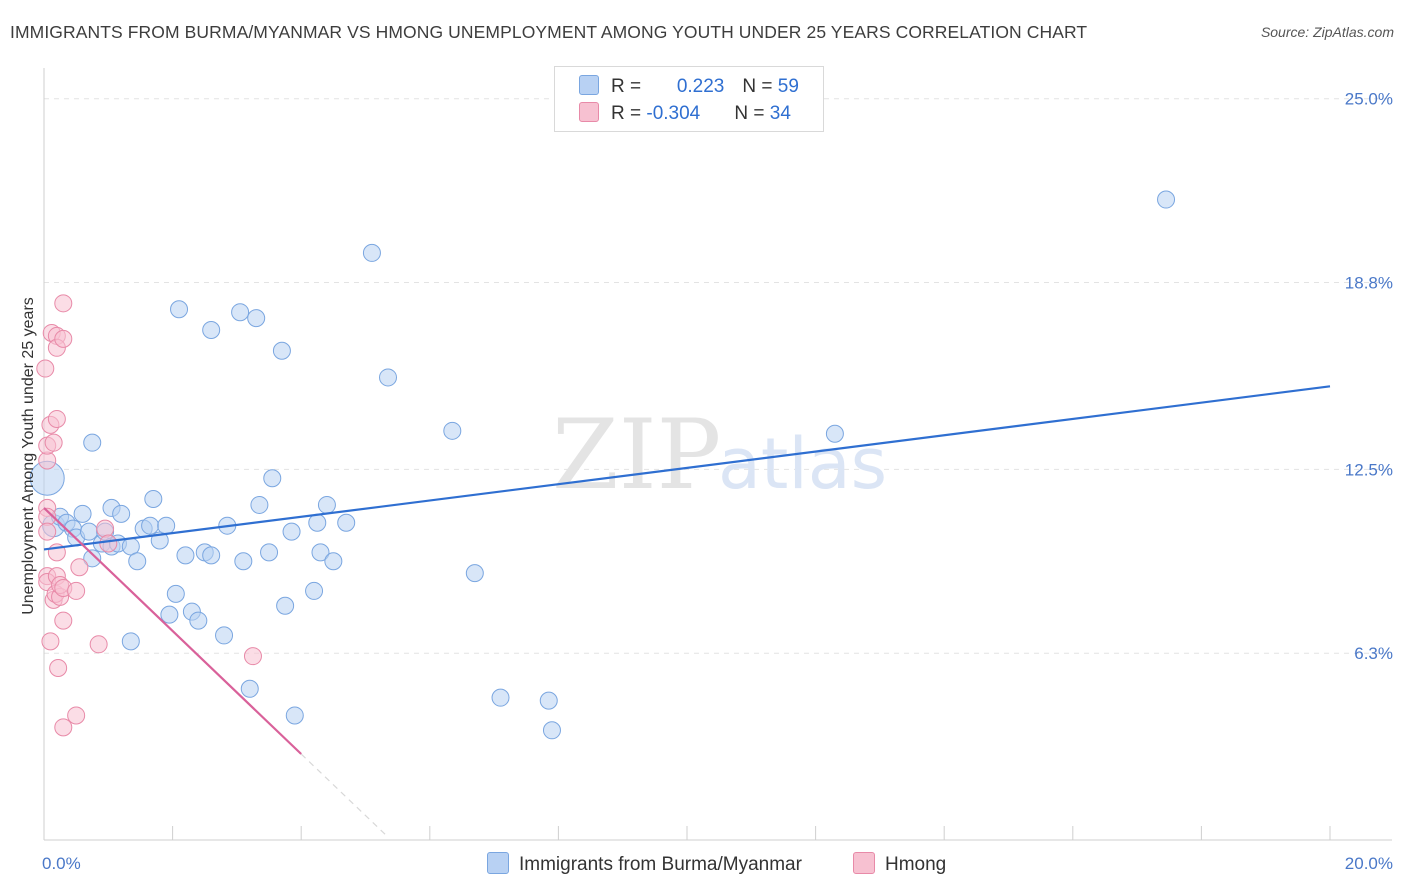 This screenshot has height=892, width=1406. What do you see at coordinates (61, 863) in the screenshot?
I see `x-tick-label: 0.0%` at bounding box center [61, 863].